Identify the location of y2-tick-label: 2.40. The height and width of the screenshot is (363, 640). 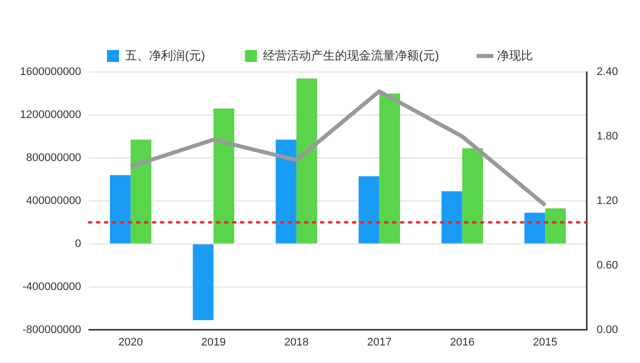
(607, 72).